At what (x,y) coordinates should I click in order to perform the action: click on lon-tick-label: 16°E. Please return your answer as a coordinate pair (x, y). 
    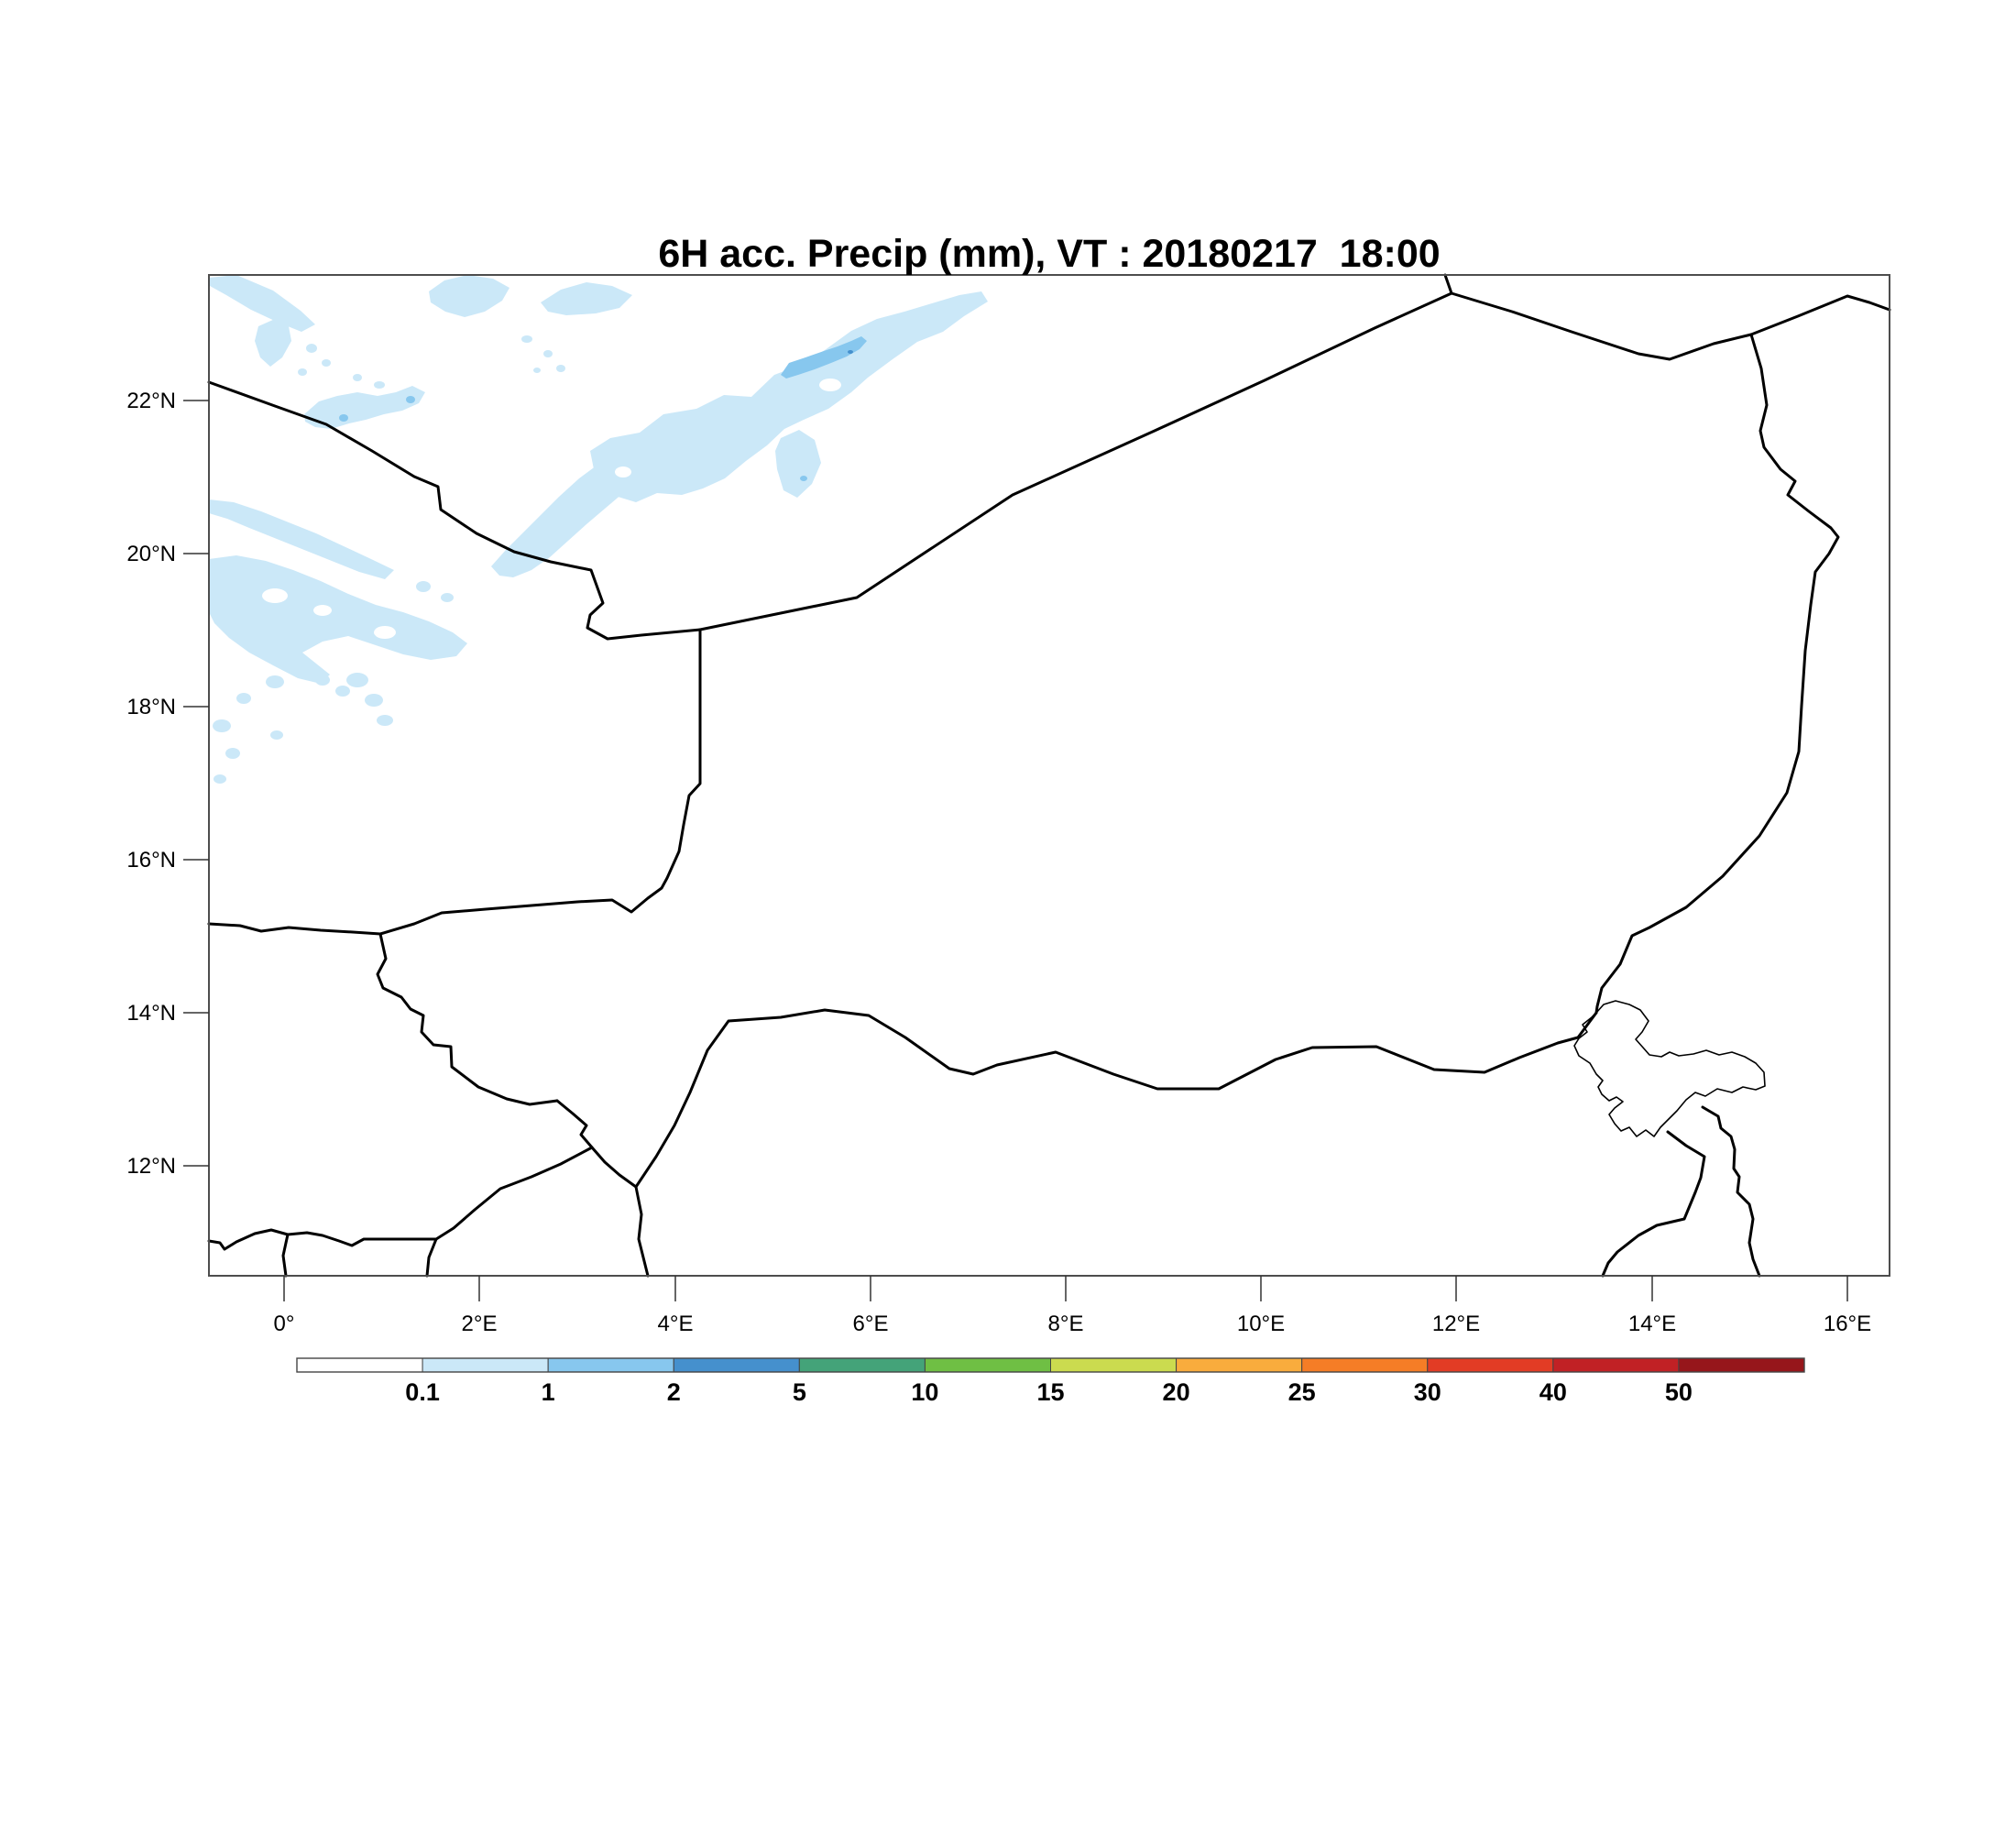
    Looking at the image, I should click on (1847, 1324).